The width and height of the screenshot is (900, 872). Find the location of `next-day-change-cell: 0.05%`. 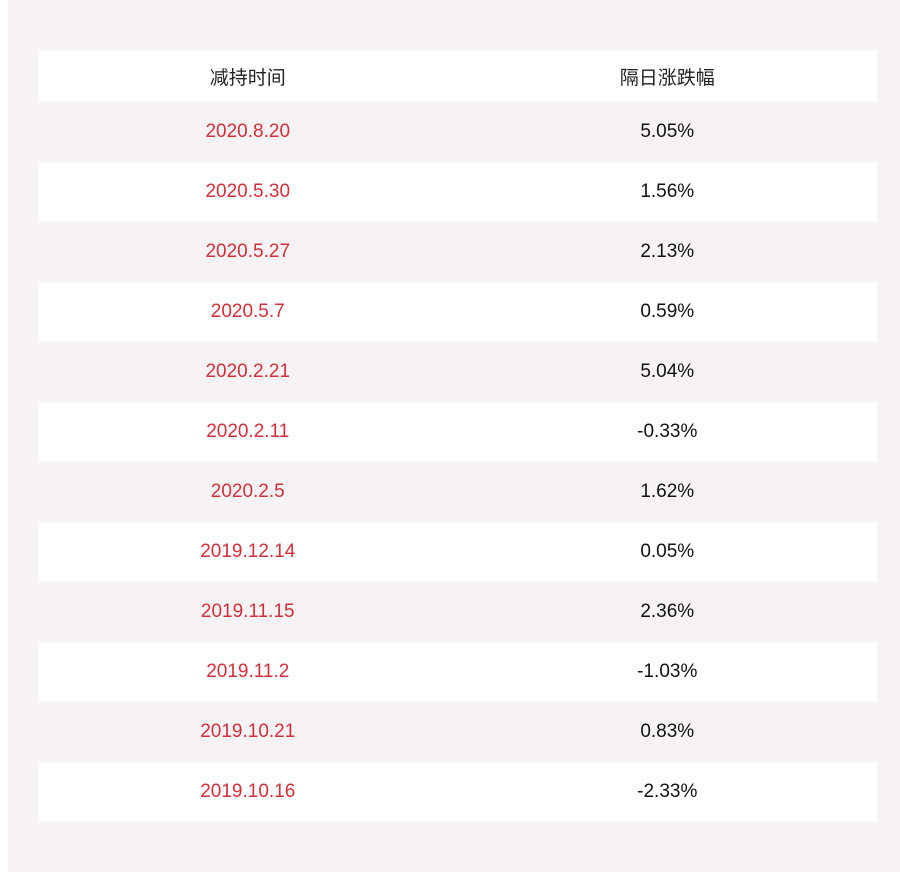

next-day-change-cell: 0.05% is located at coordinates (667, 551).